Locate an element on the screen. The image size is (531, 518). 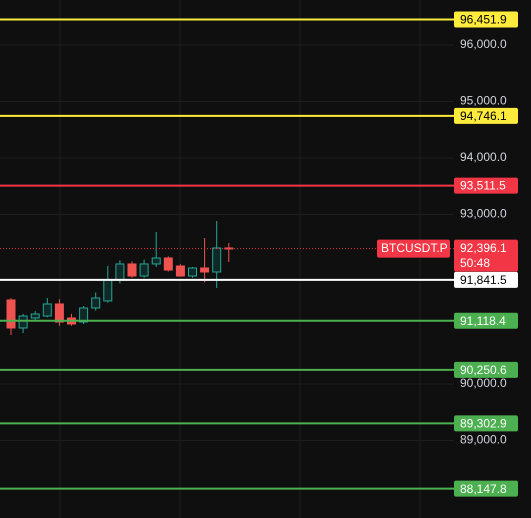
last-price-label: 92,396.1 is located at coordinates (483, 248).